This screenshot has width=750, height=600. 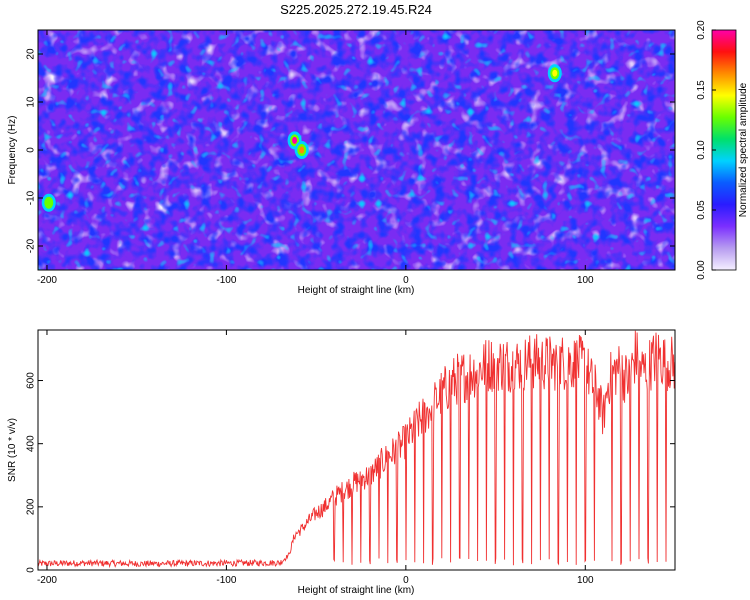 I want to click on snr-y-label: SNR (10 * v/v), so click(x=12, y=450).